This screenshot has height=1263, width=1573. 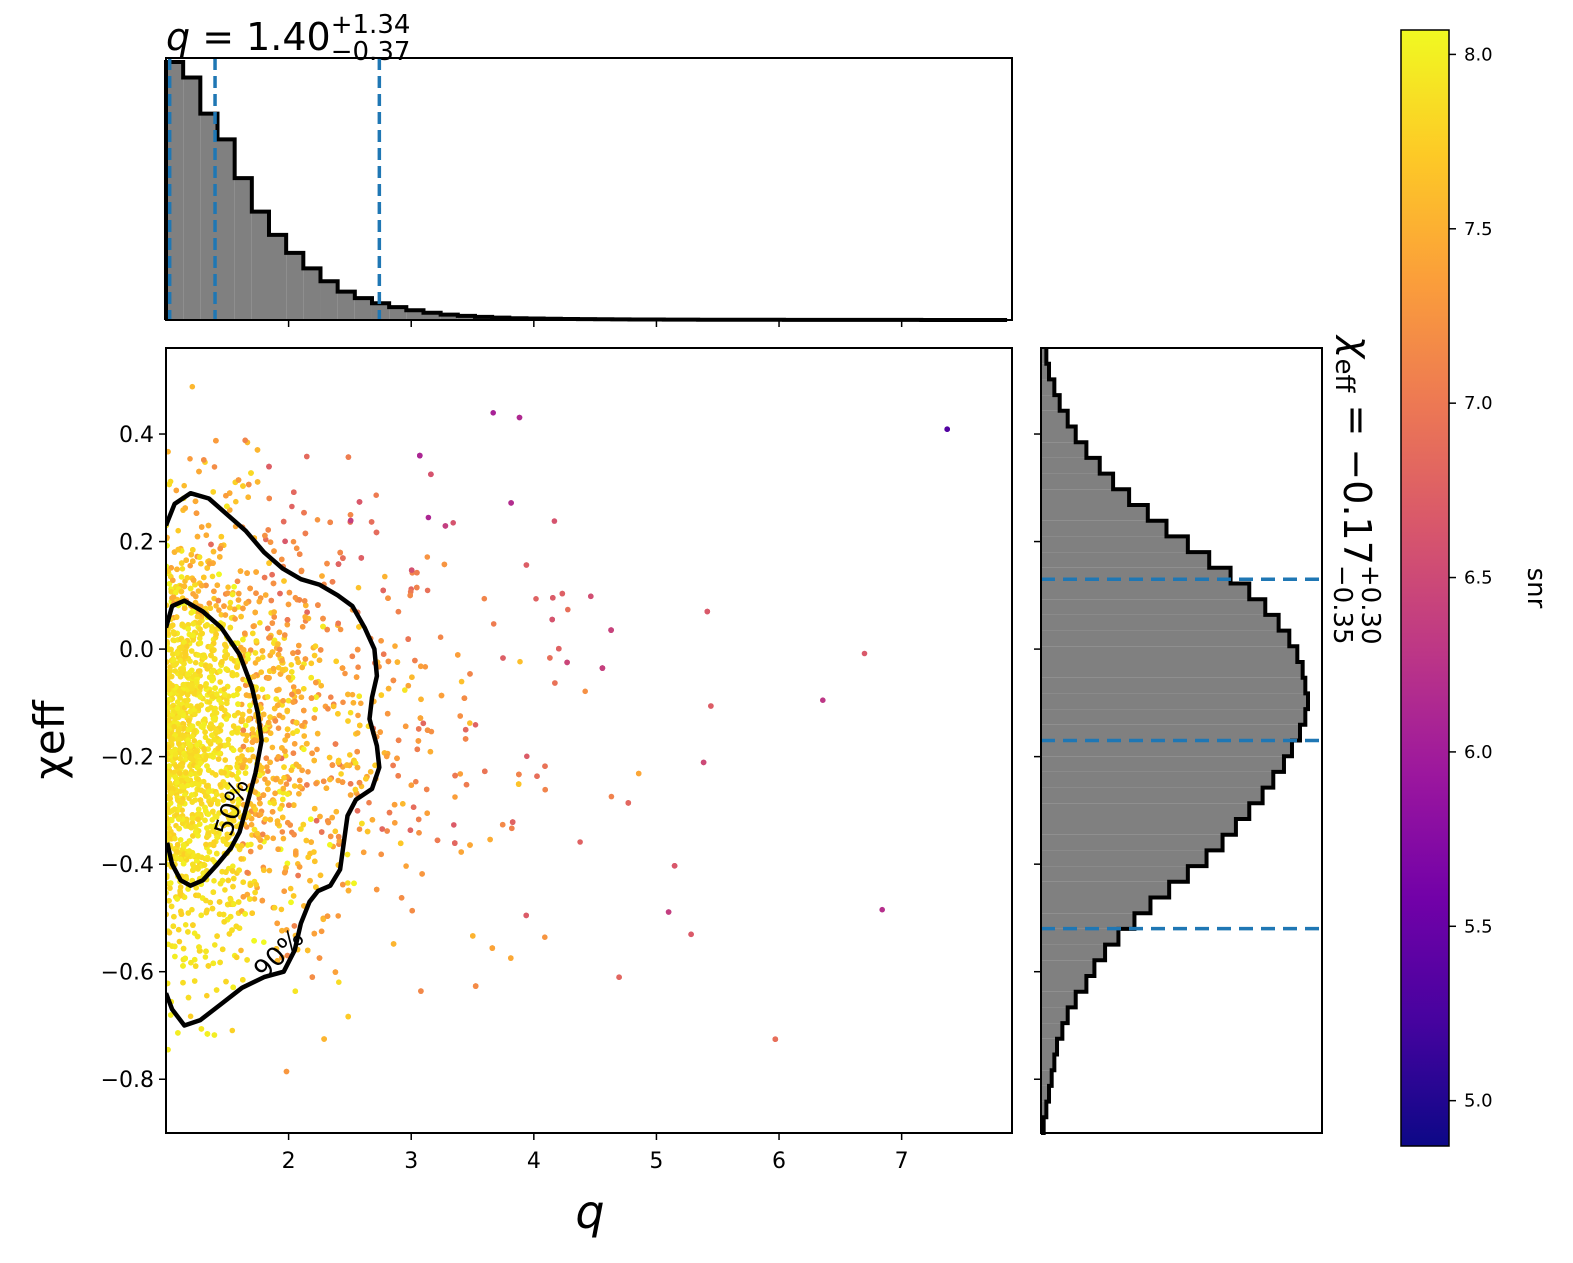 What do you see at coordinates (274, 189) in the screenshot?
I see `top-quantile-lines` at bounding box center [274, 189].